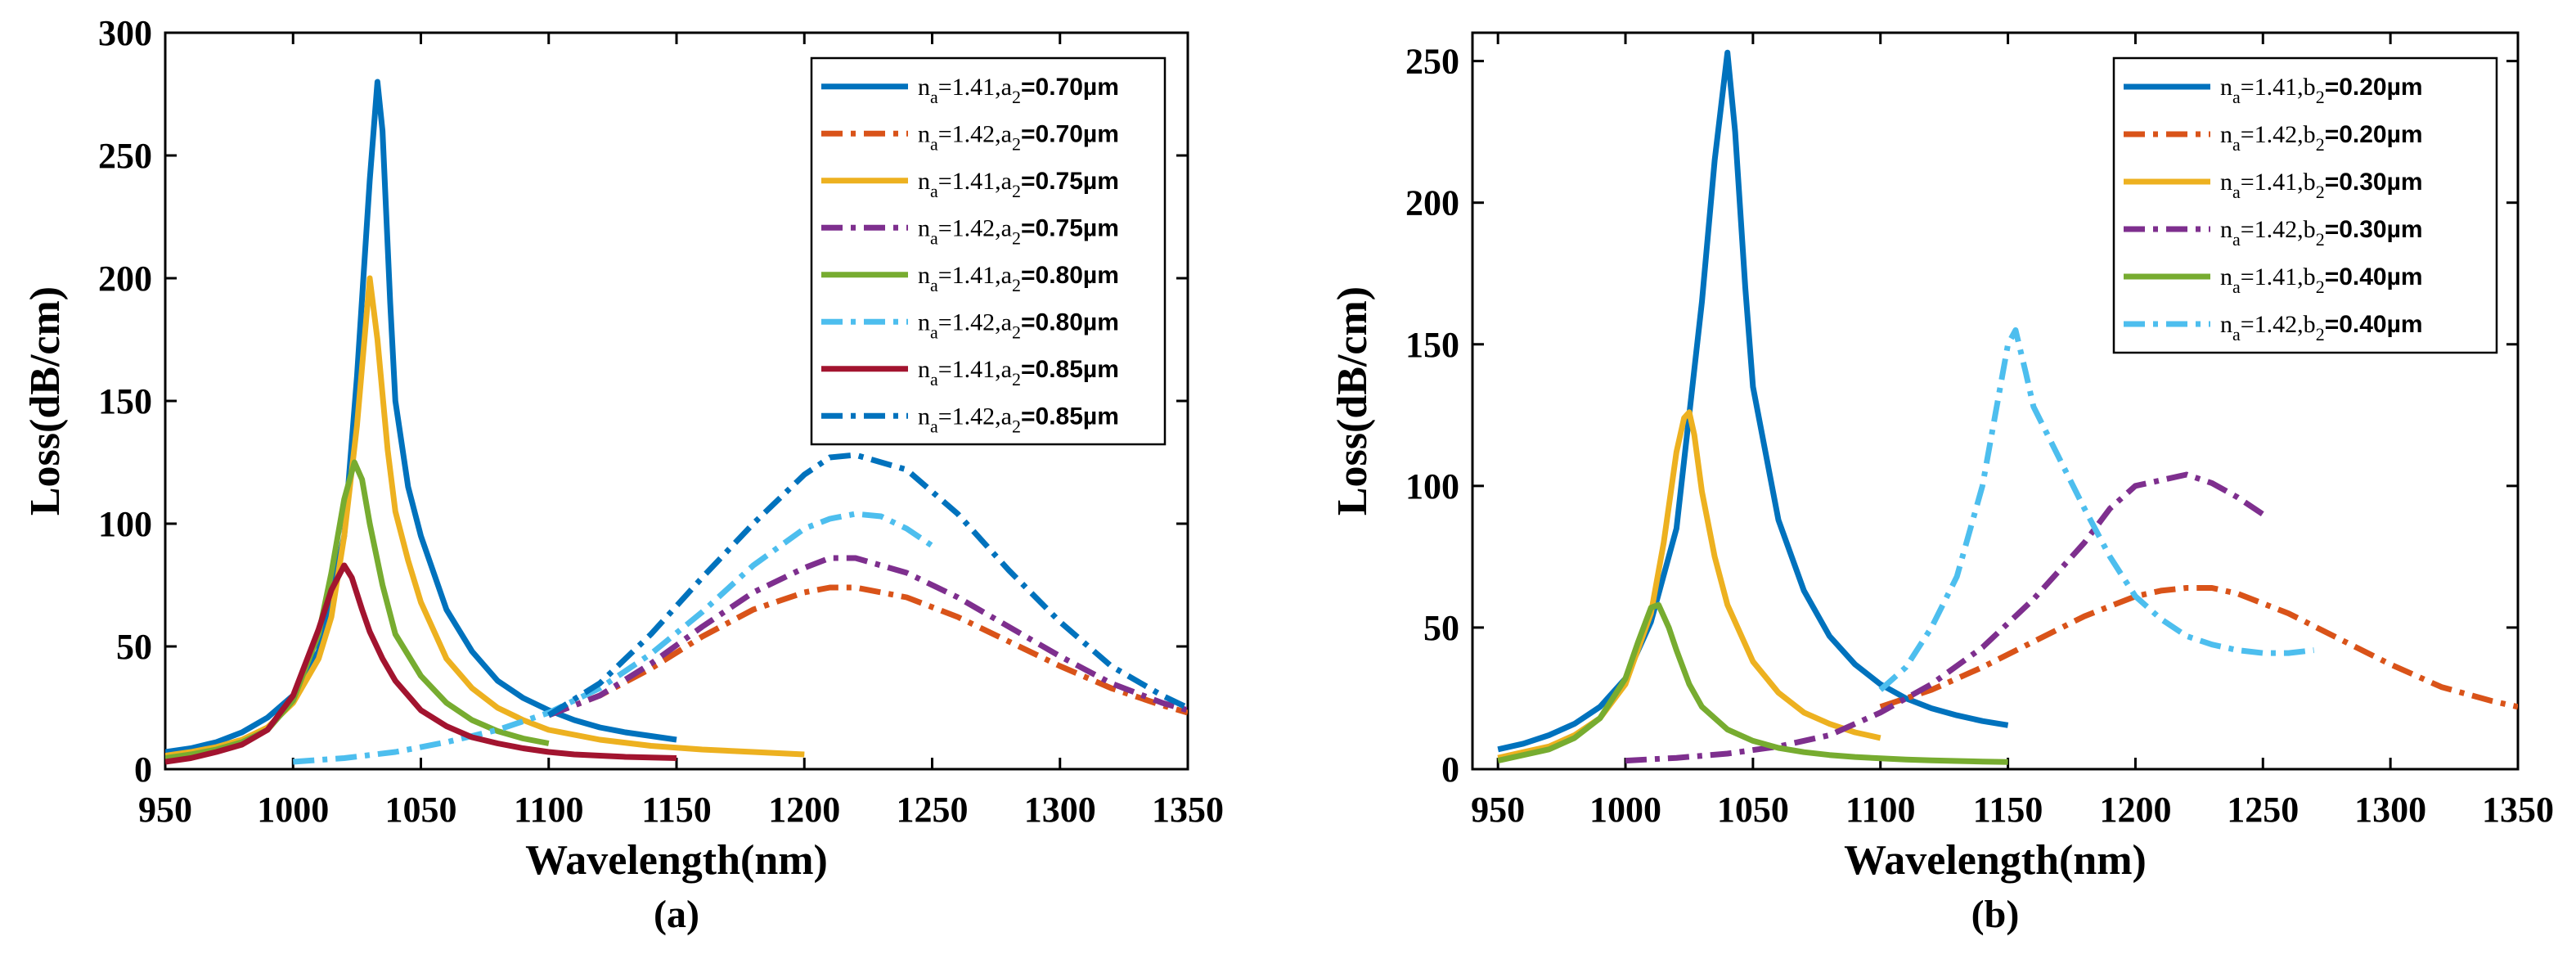 The width and height of the screenshot is (2576, 968). Describe the element at coordinates (2321, 185) in the screenshot. I see `legend-entry-label: na=1.41,b2=0.30µm` at that location.